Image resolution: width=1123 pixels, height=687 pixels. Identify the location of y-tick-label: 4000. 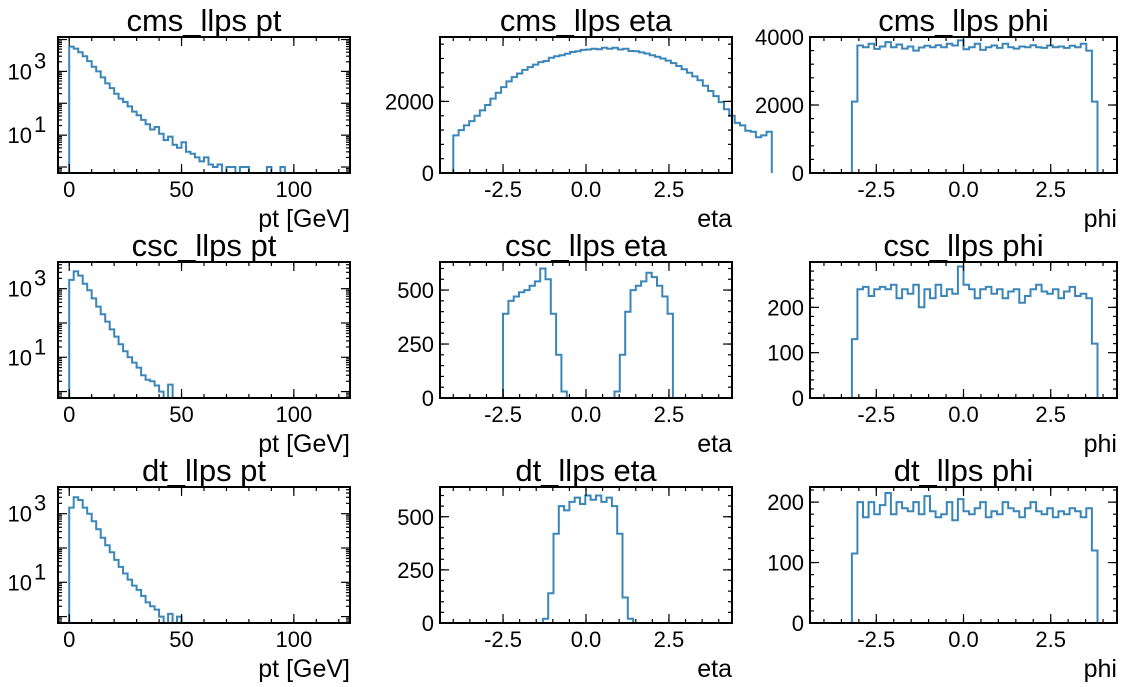
(779, 37).